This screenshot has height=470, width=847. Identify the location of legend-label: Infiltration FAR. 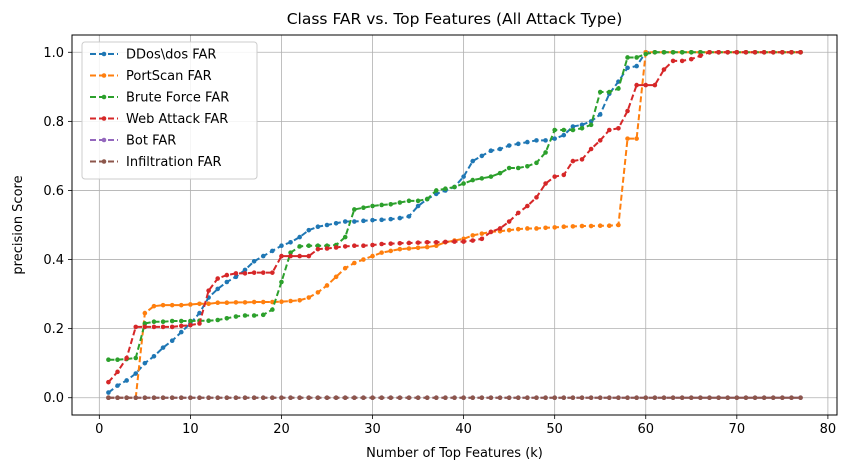
(174, 162).